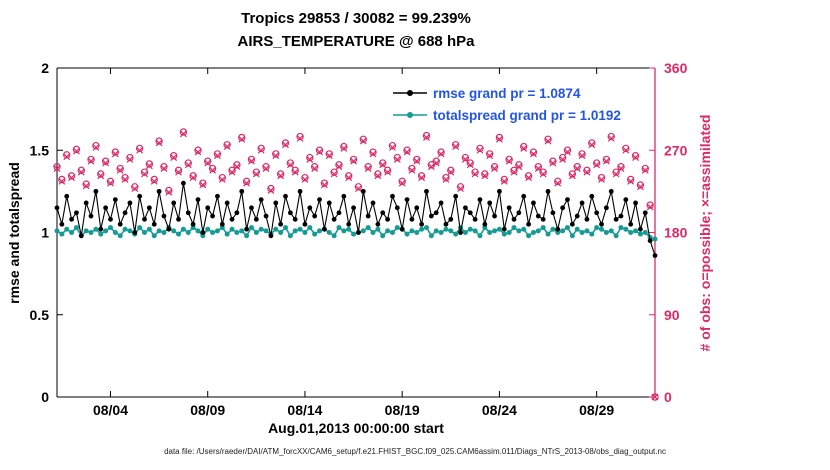 Image resolution: width=830 pixels, height=470 pixels. What do you see at coordinates (410, 115) in the screenshot?
I see `totalspread-legend-marker-icon` at bounding box center [410, 115].